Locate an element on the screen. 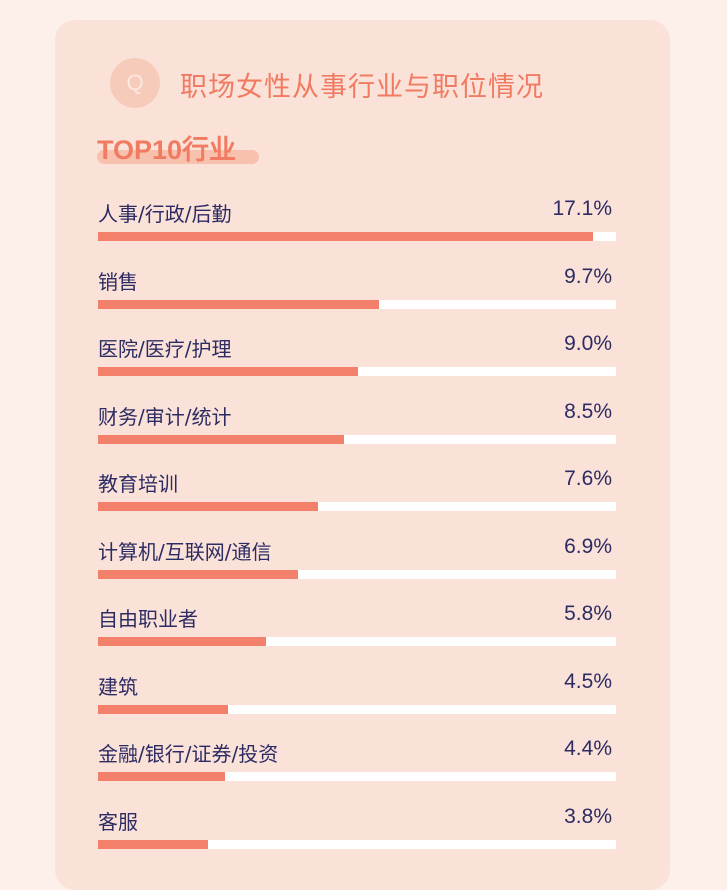 The height and width of the screenshot is (890, 727). bar-value-label: 6.9% is located at coordinates (588, 546).